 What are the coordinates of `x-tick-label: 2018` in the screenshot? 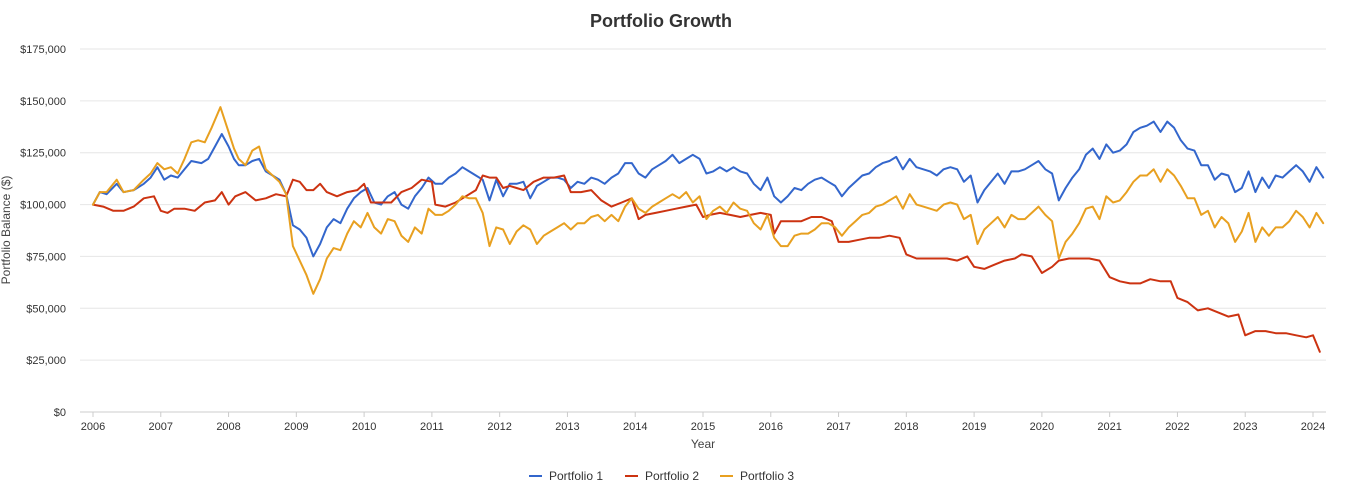 It's located at (906, 427).